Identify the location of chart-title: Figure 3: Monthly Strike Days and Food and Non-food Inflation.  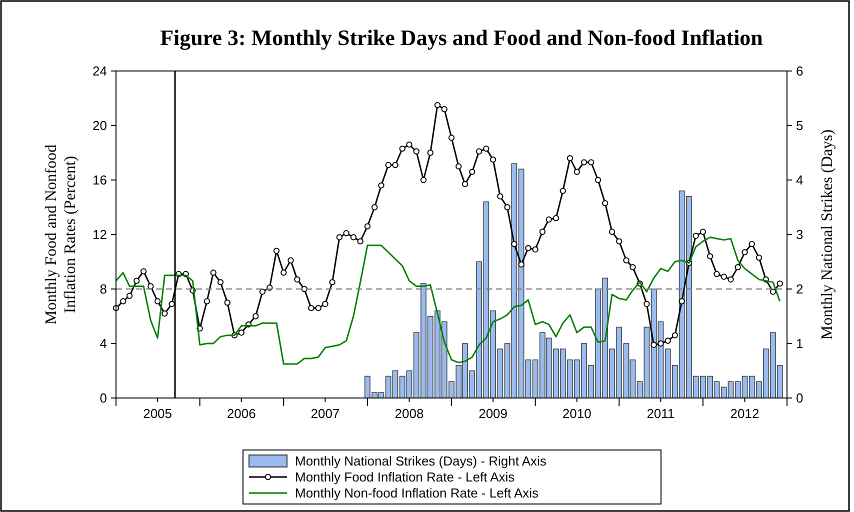
(461, 37).